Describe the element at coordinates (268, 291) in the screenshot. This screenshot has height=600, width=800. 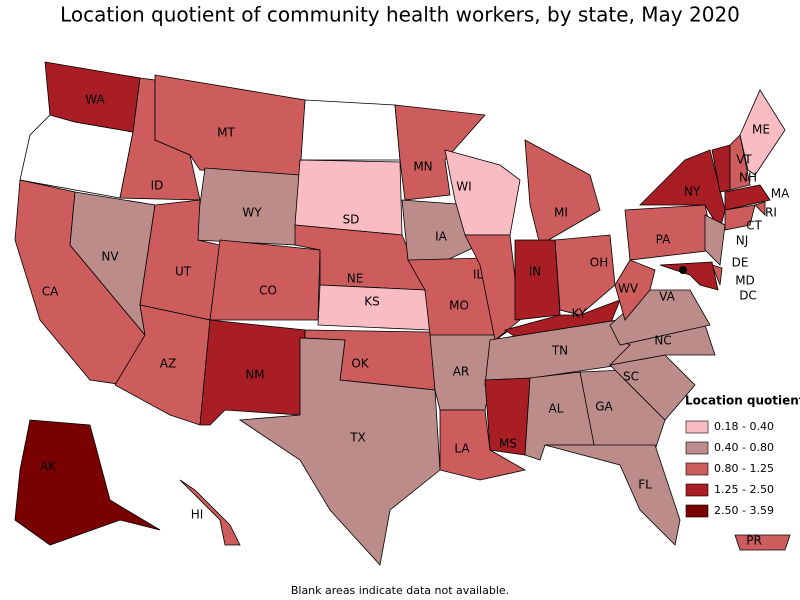
I see `state-label: CO` at that location.